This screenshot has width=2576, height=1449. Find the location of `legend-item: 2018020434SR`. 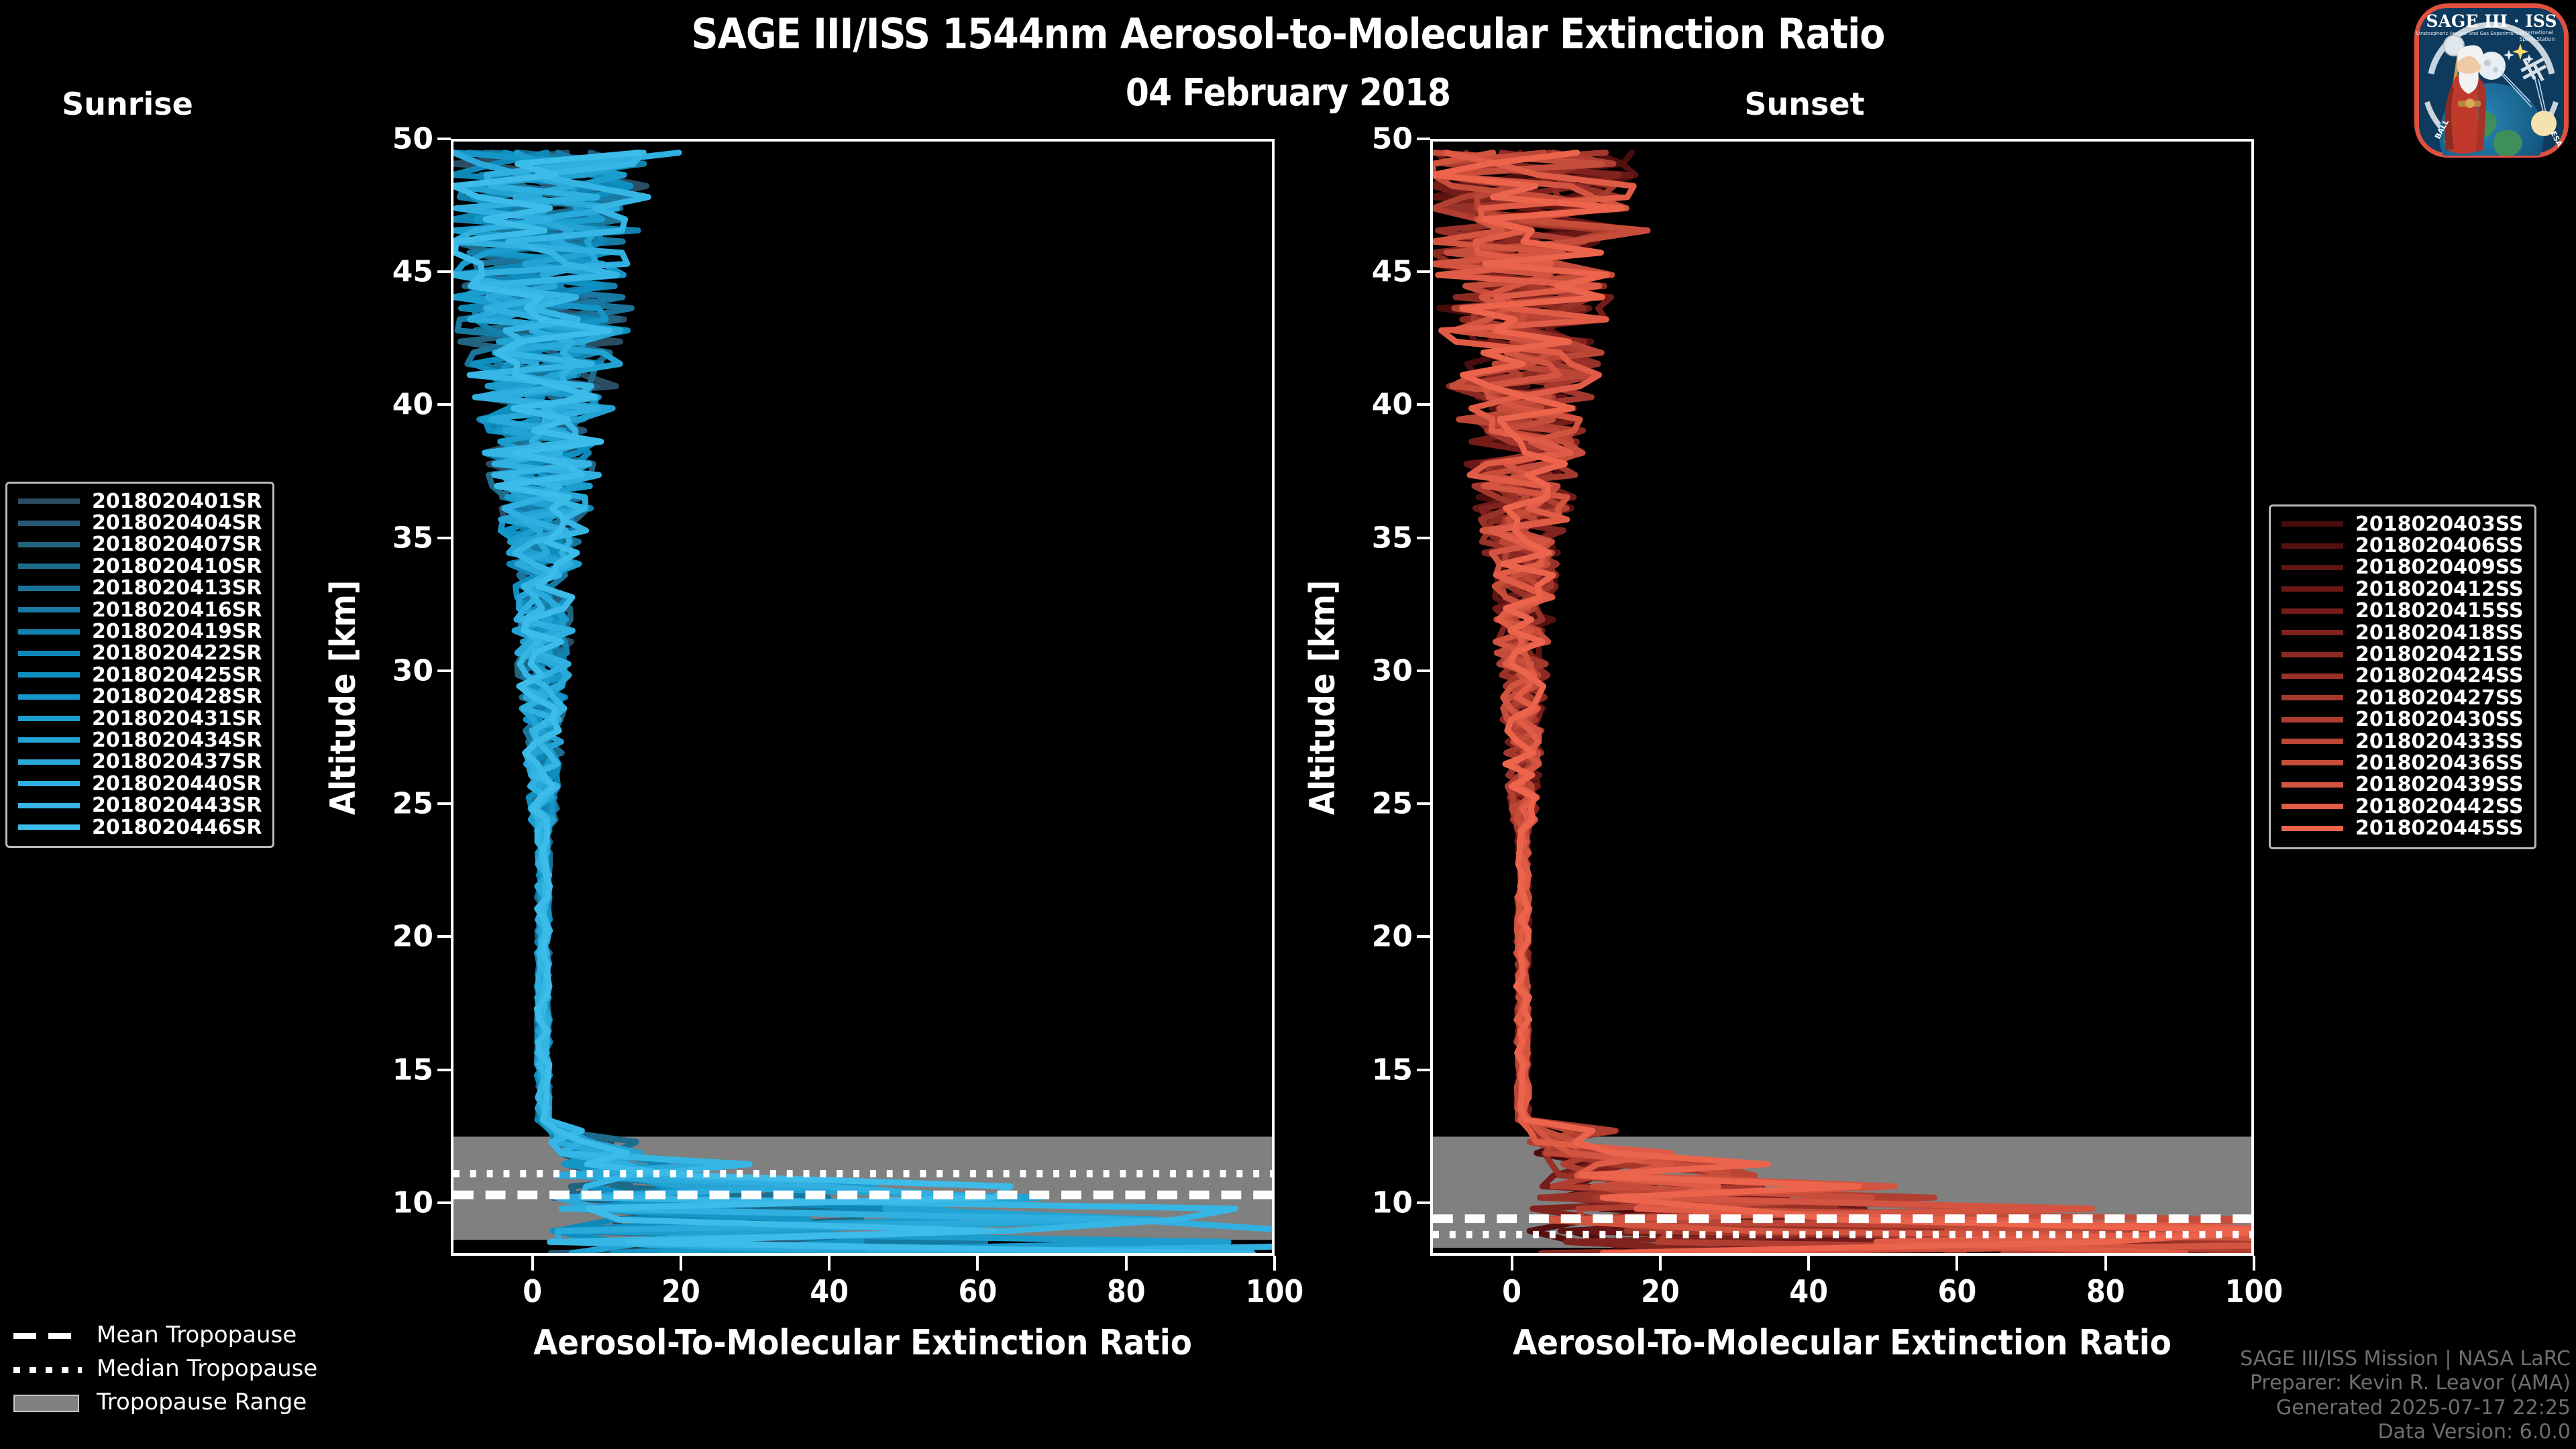

legend-item: 2018020434SR is located at coordinates (140, 740).